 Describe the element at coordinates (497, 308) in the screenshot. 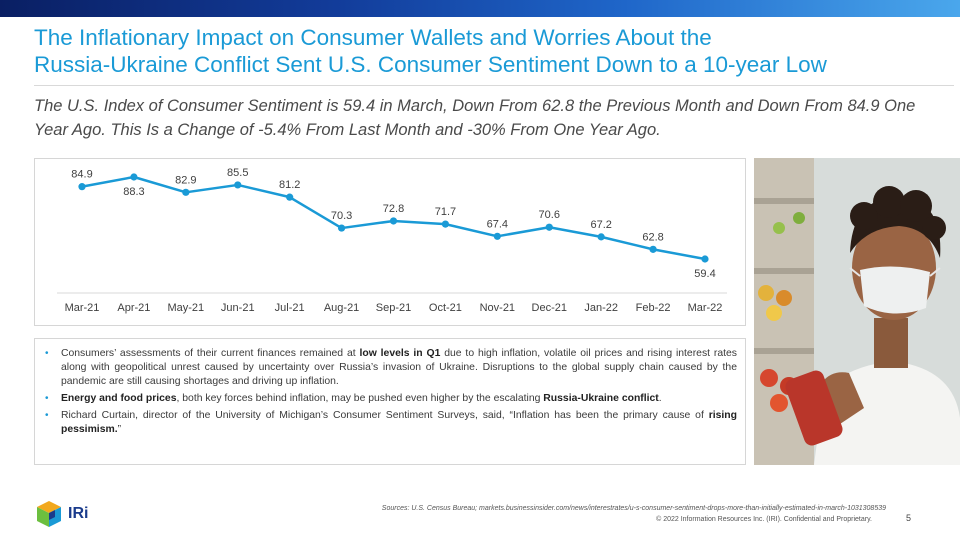

I see `x-tick-label: Nov-21` at that location.